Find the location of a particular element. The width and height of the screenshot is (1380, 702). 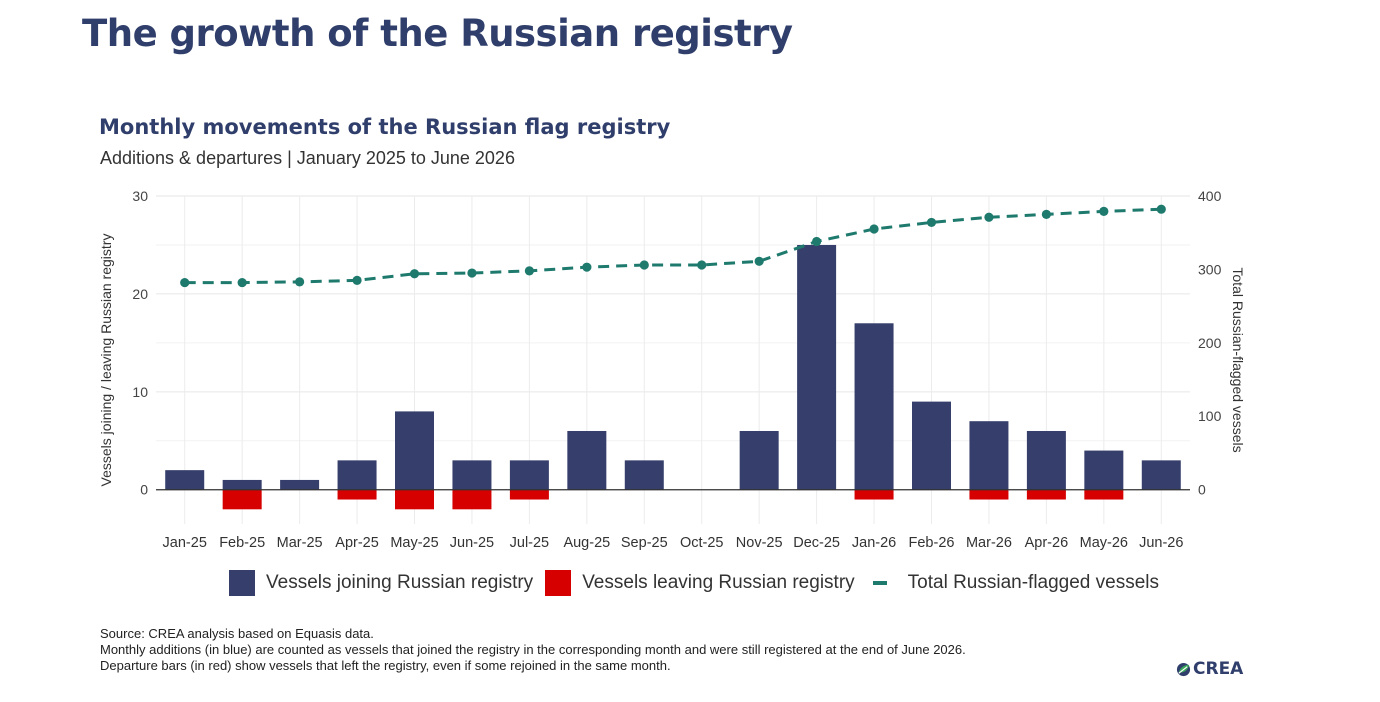

x-tick-label: Jan-25 is located at coordinates (185, 543).